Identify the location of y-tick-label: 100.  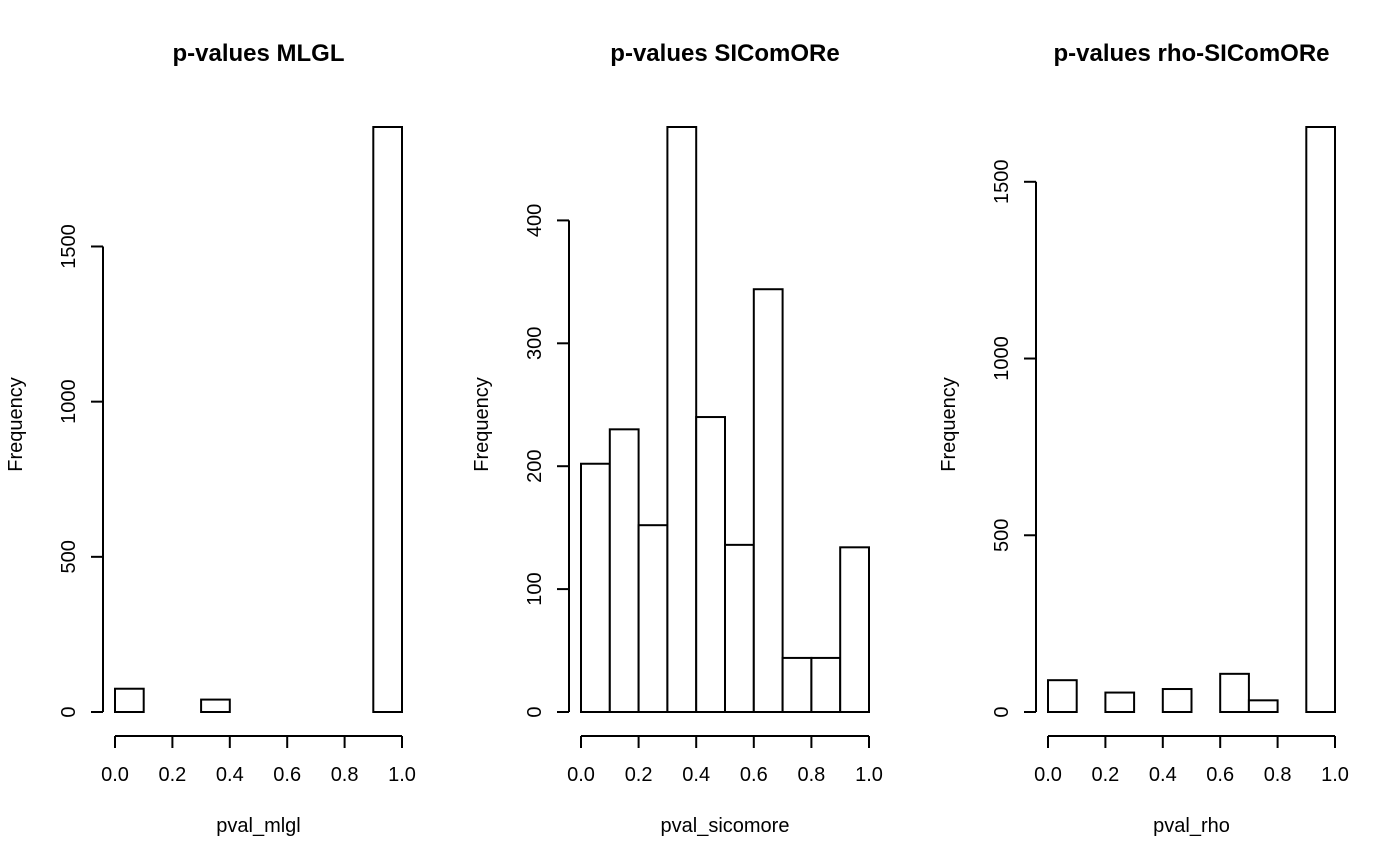
(535, 588).